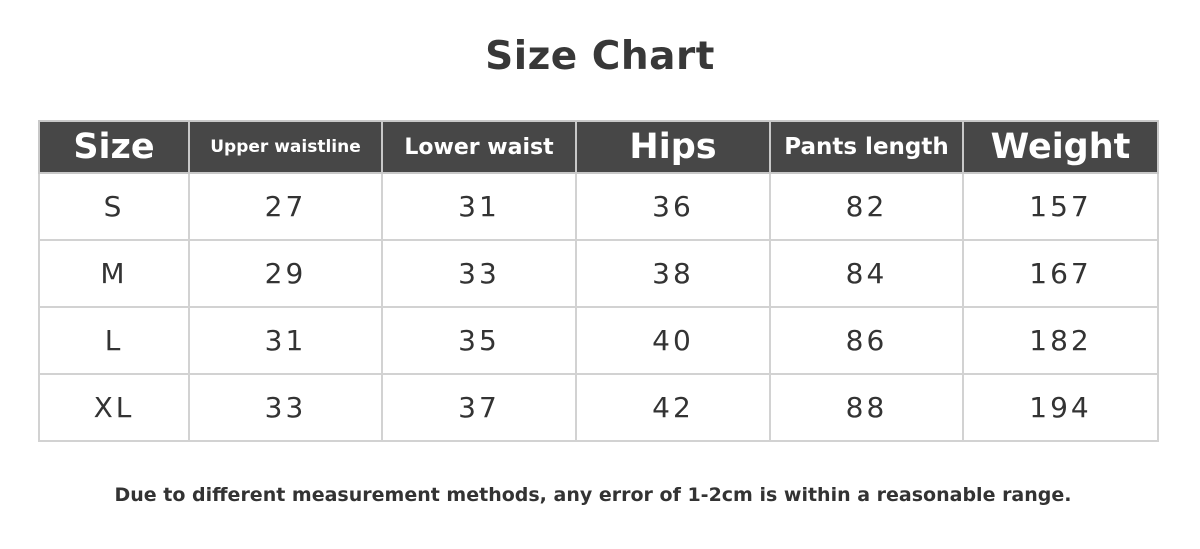 The image size is (1200, 549). I want to click on cell-upper-waistline: 27, so click(285, 206).